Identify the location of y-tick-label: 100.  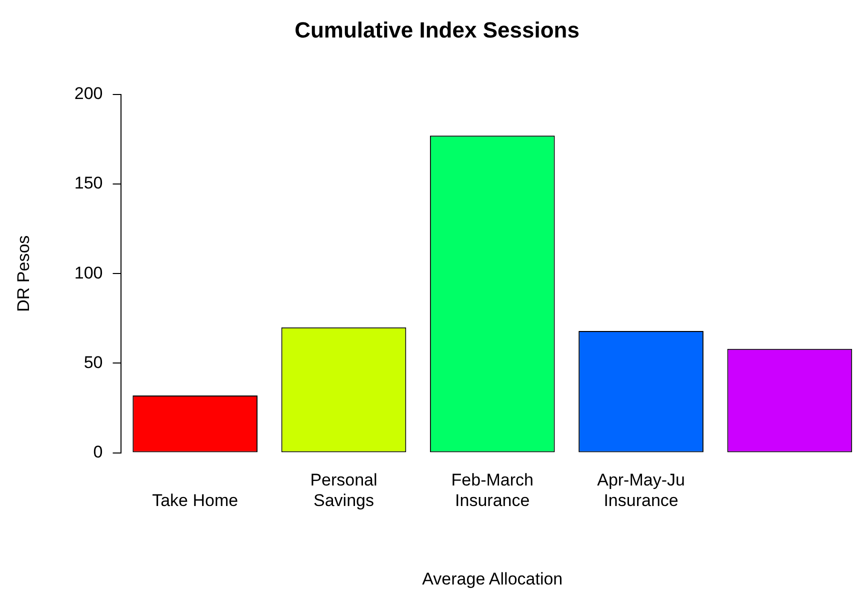
(88, 272).